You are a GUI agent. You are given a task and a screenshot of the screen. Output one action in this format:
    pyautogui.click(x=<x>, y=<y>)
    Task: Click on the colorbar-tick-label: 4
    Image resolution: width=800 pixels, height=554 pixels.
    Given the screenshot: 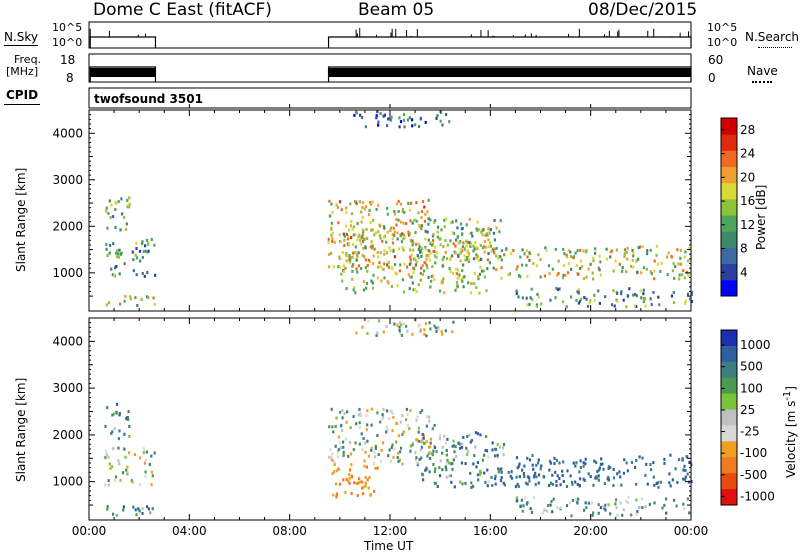 What is the action you would take?
    pyautogui.click(x=744, y=272)
    